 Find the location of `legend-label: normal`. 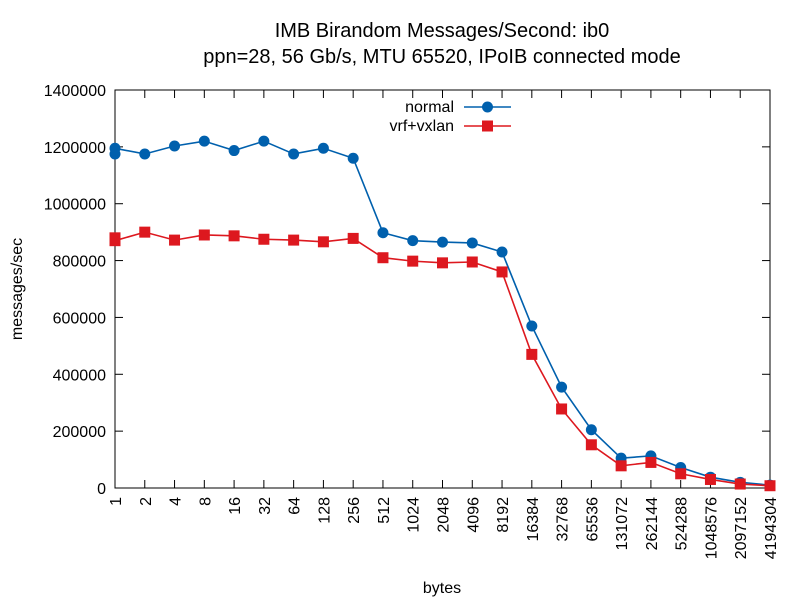

legend-label: normal is located at coordinates (429, 107).